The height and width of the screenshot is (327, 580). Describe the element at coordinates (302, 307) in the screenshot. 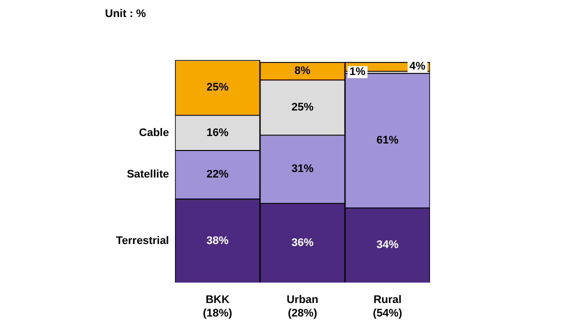

I see `x-tick-label: Urban (28%)` at that location.